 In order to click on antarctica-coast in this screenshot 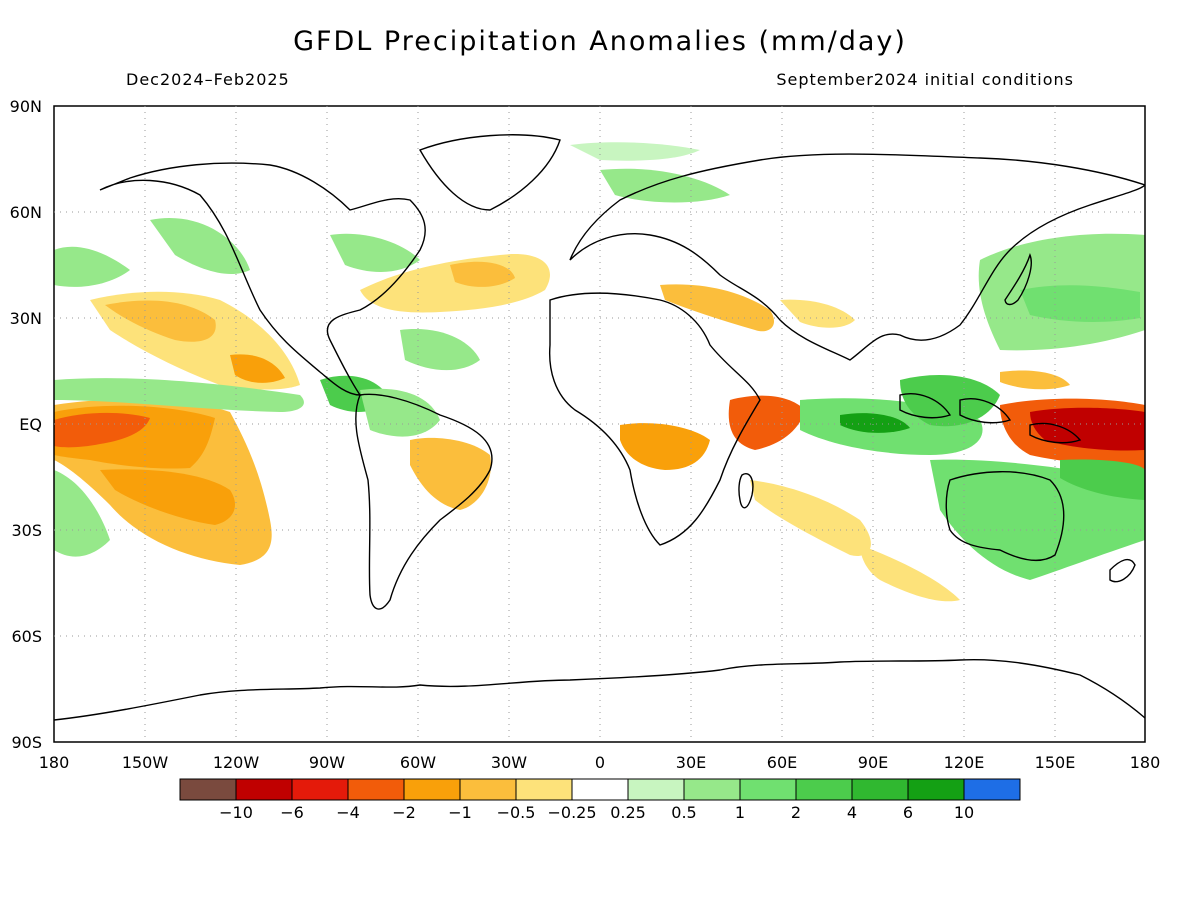, I will do `click(599, 689)`.